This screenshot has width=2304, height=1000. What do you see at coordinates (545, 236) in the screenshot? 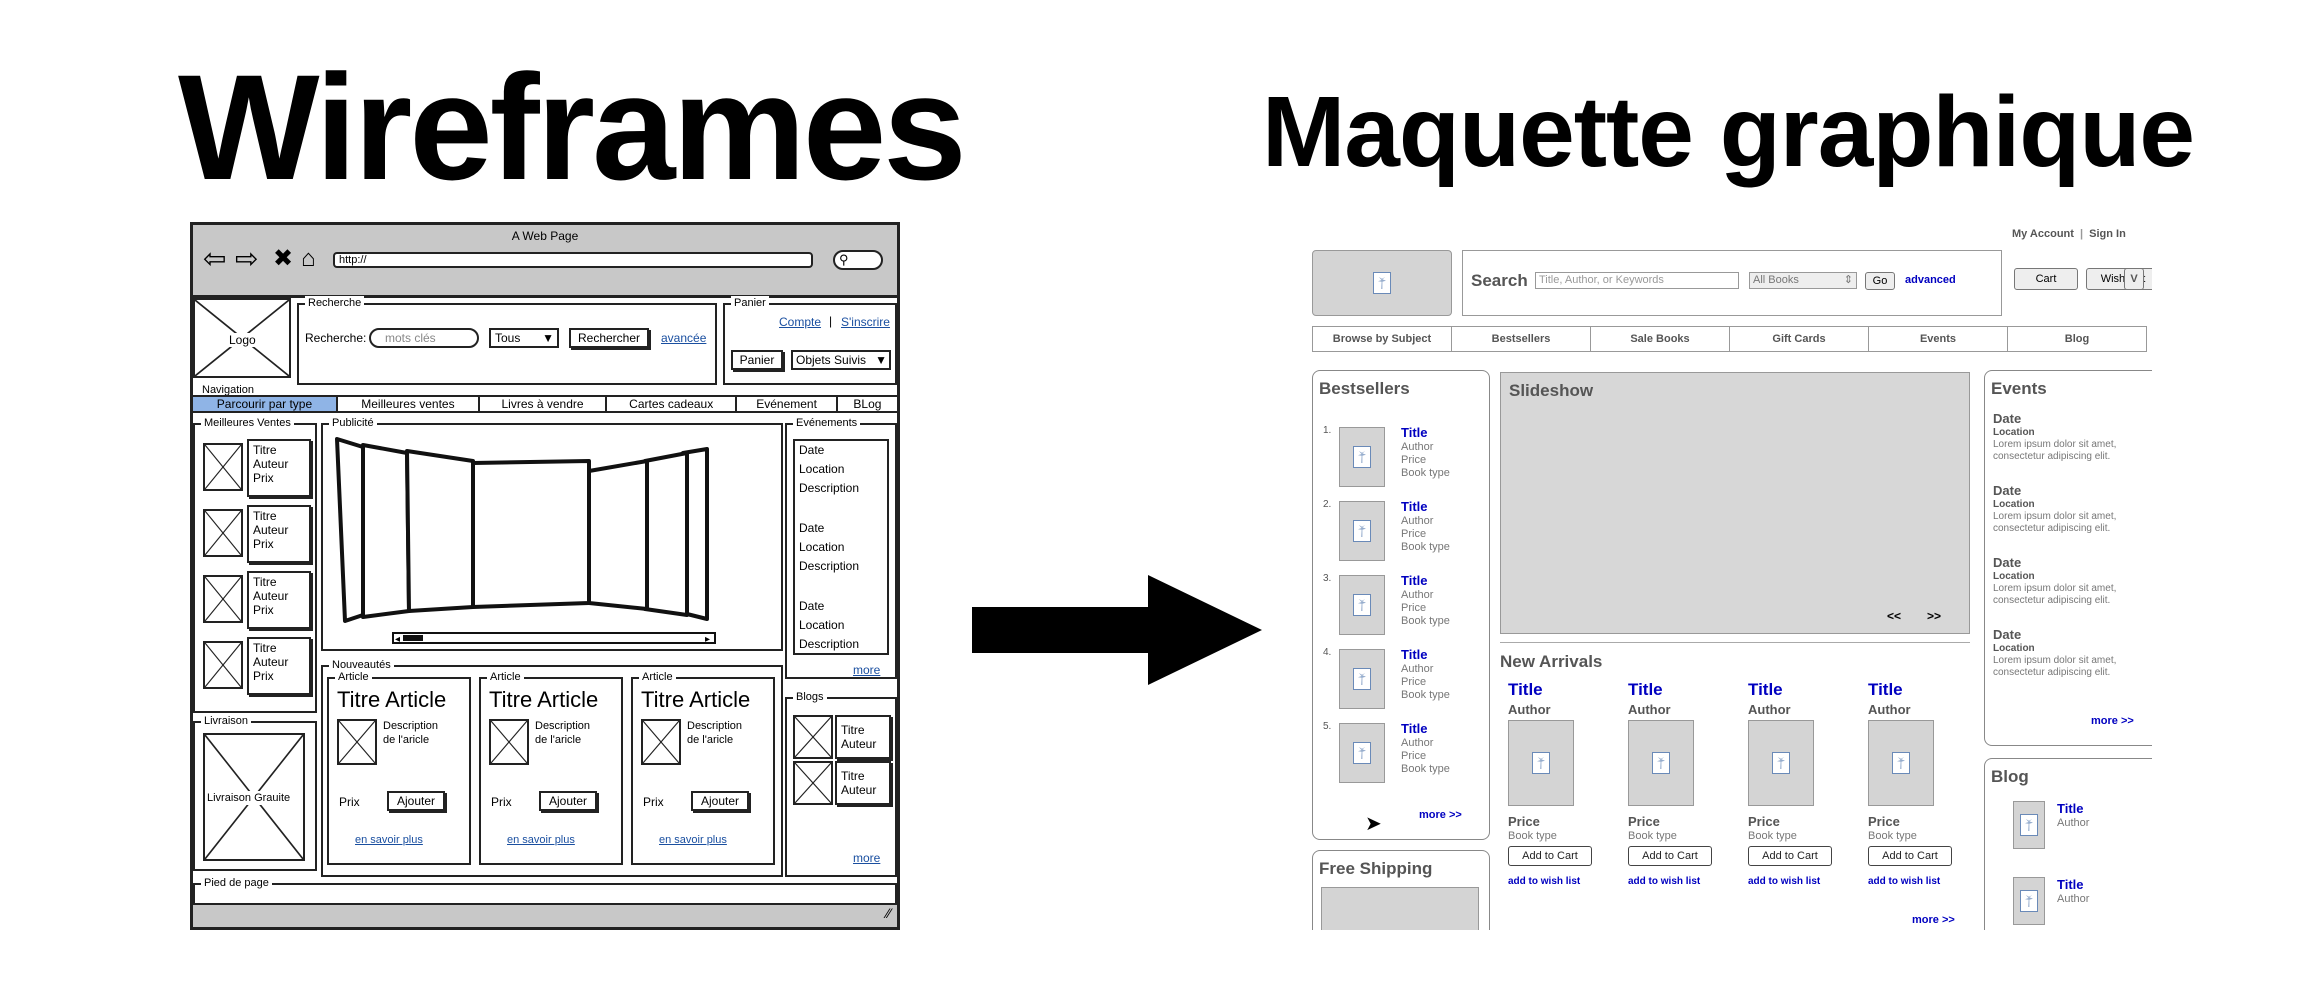
I see `wf-page-title: A Web Page` at bounding box center [545, 236].